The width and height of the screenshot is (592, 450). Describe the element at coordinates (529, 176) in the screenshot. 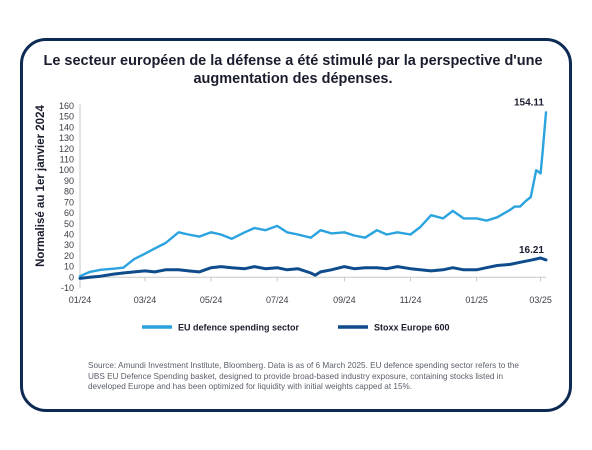

I see `end-label-layer: 154.11 16.21` at that location.